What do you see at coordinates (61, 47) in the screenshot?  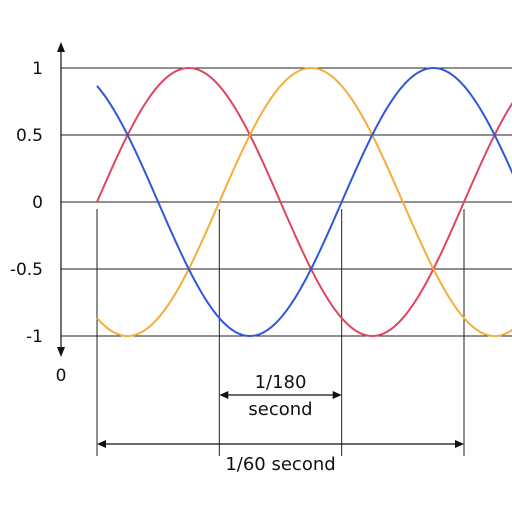 I see `y-axis-arrow-up` at bounding box center [61, 47].